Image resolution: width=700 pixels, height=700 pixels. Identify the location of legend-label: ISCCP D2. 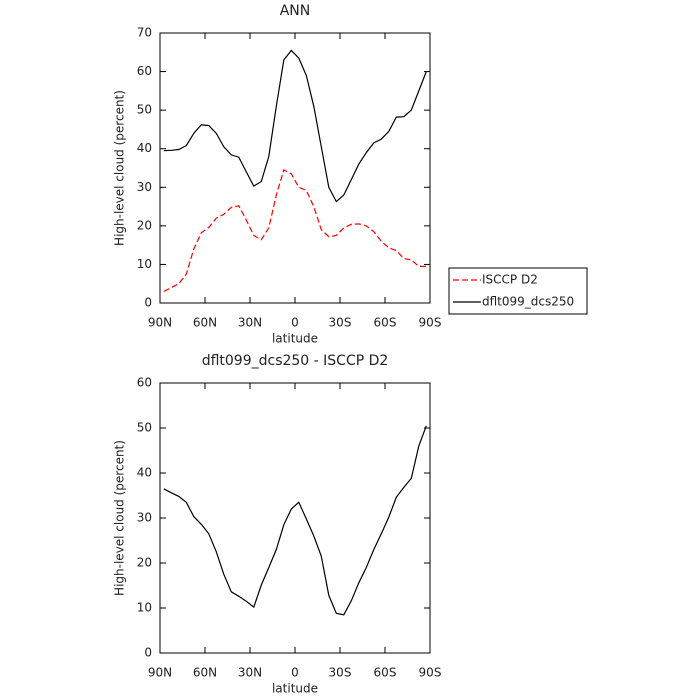
(510, 280).